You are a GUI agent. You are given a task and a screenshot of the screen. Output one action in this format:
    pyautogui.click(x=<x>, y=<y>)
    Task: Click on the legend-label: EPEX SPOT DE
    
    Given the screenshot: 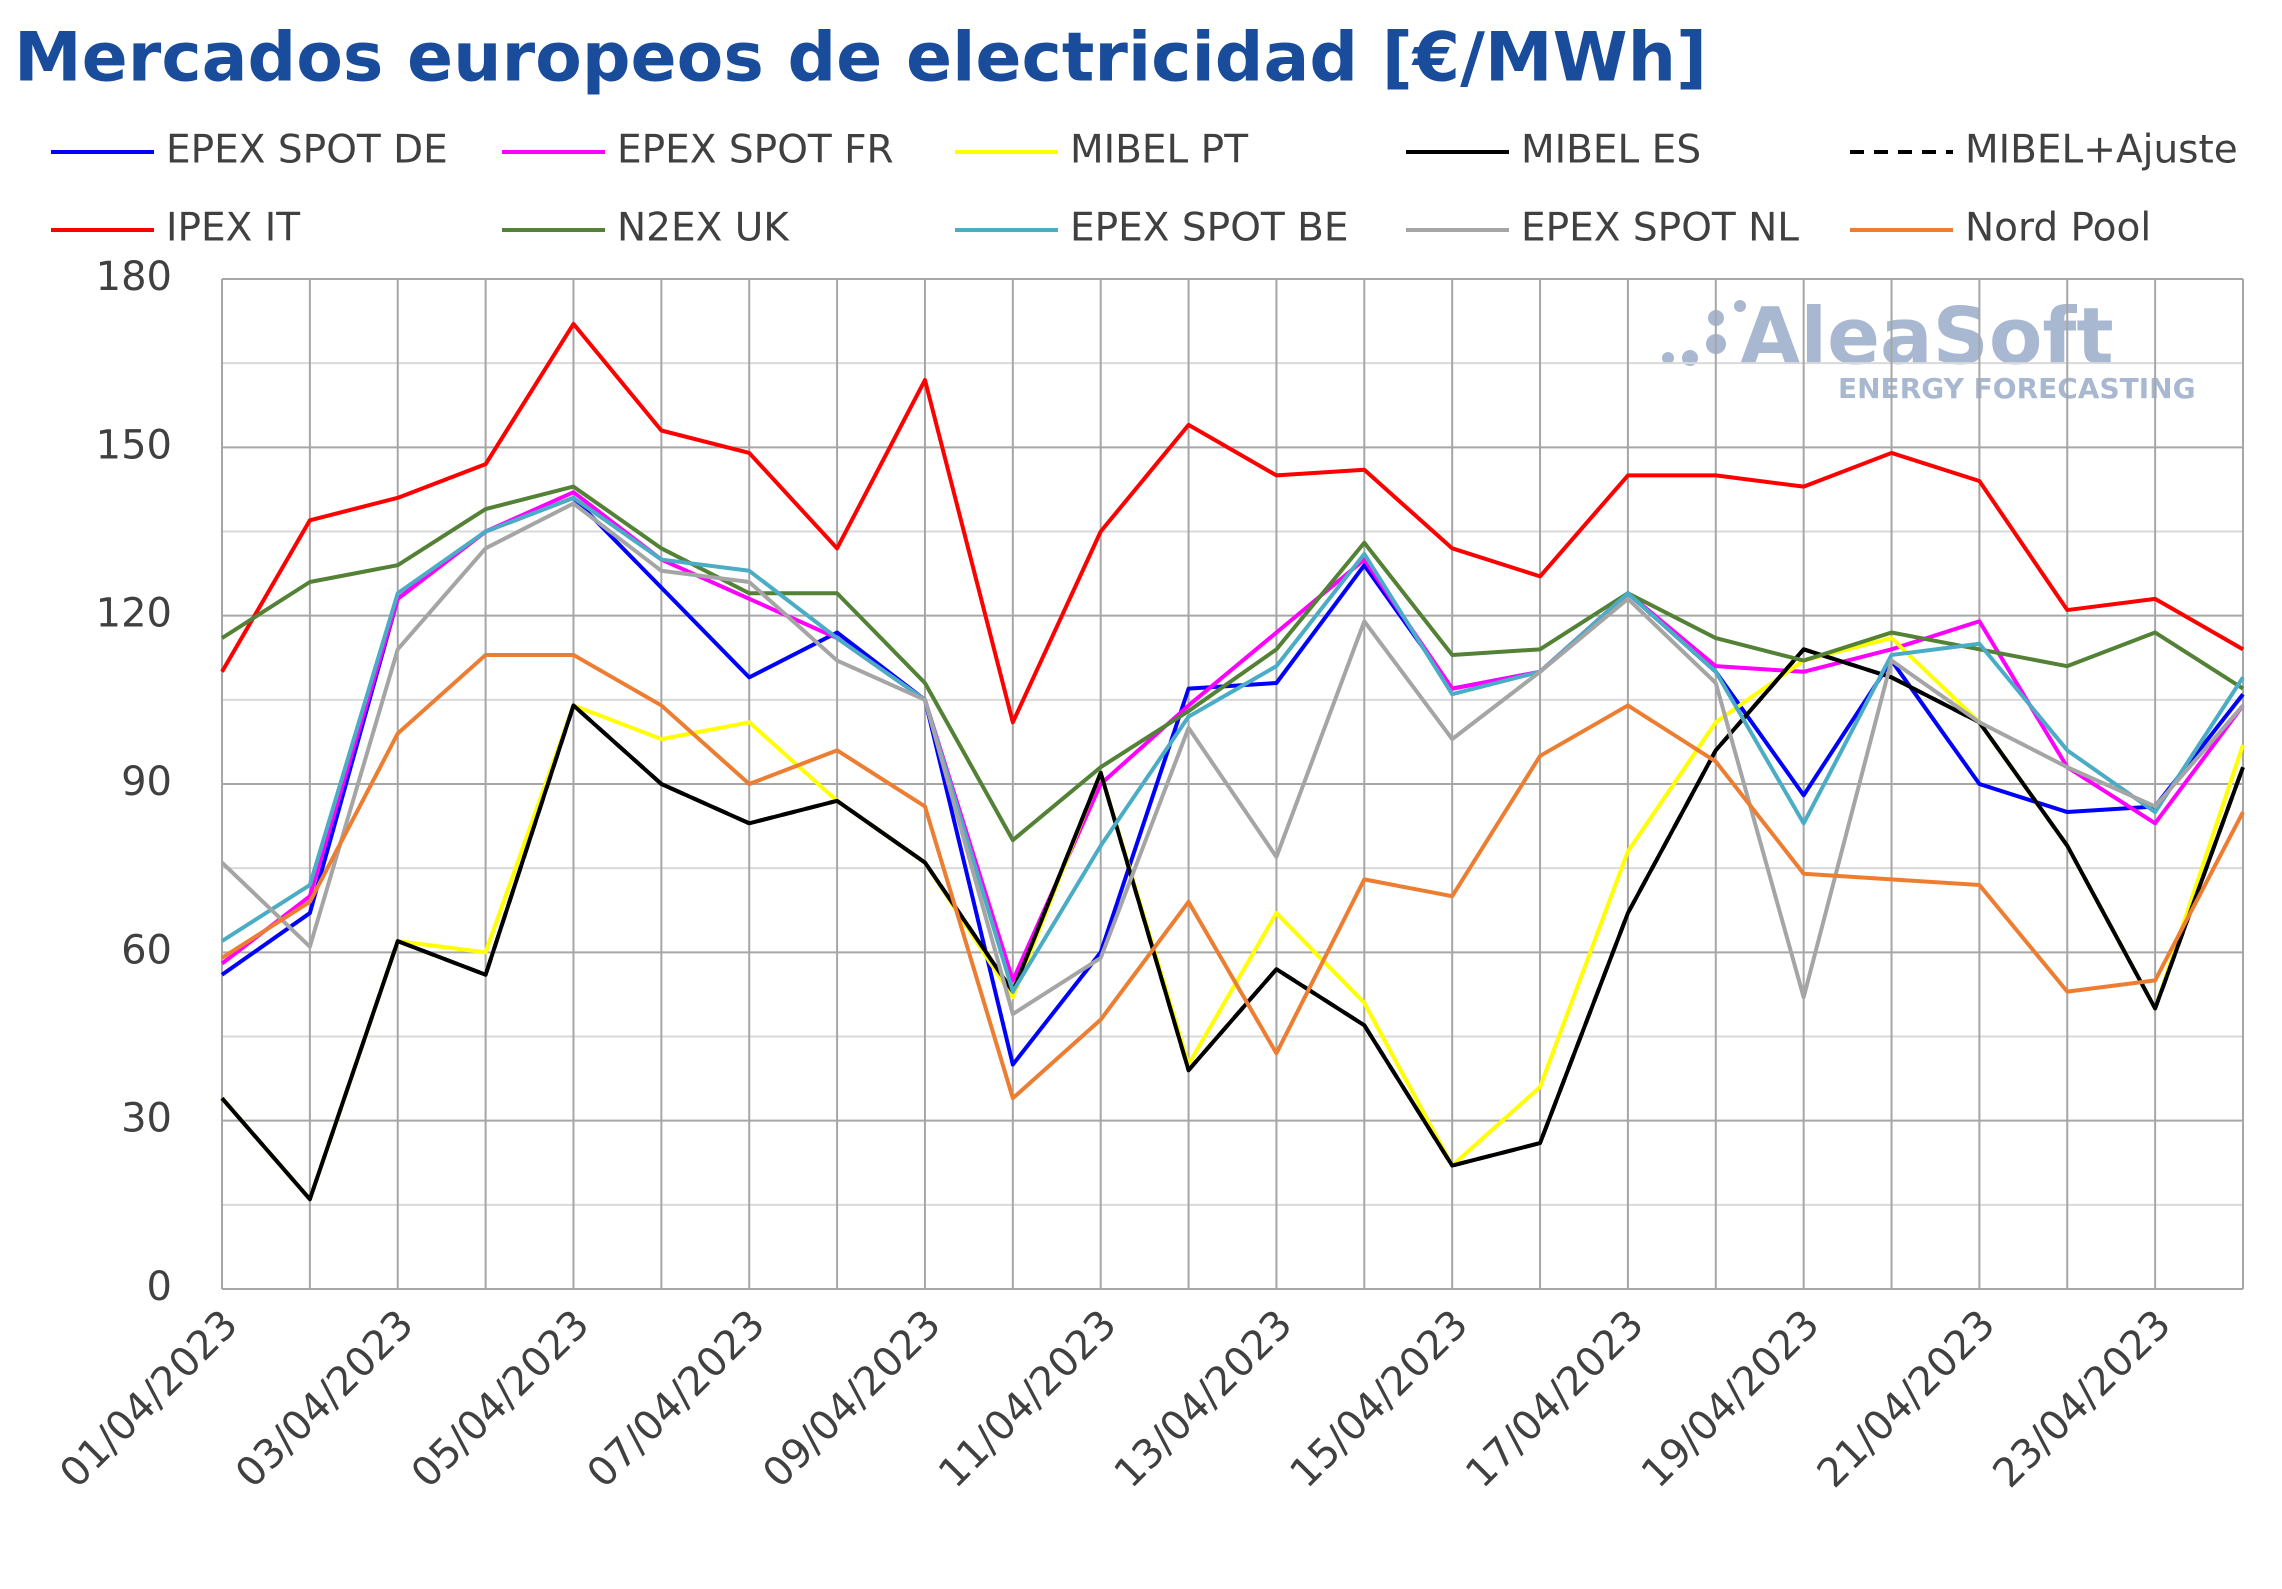 What is the action you would take?
    pyautogui.click(x=307, y=150)
    